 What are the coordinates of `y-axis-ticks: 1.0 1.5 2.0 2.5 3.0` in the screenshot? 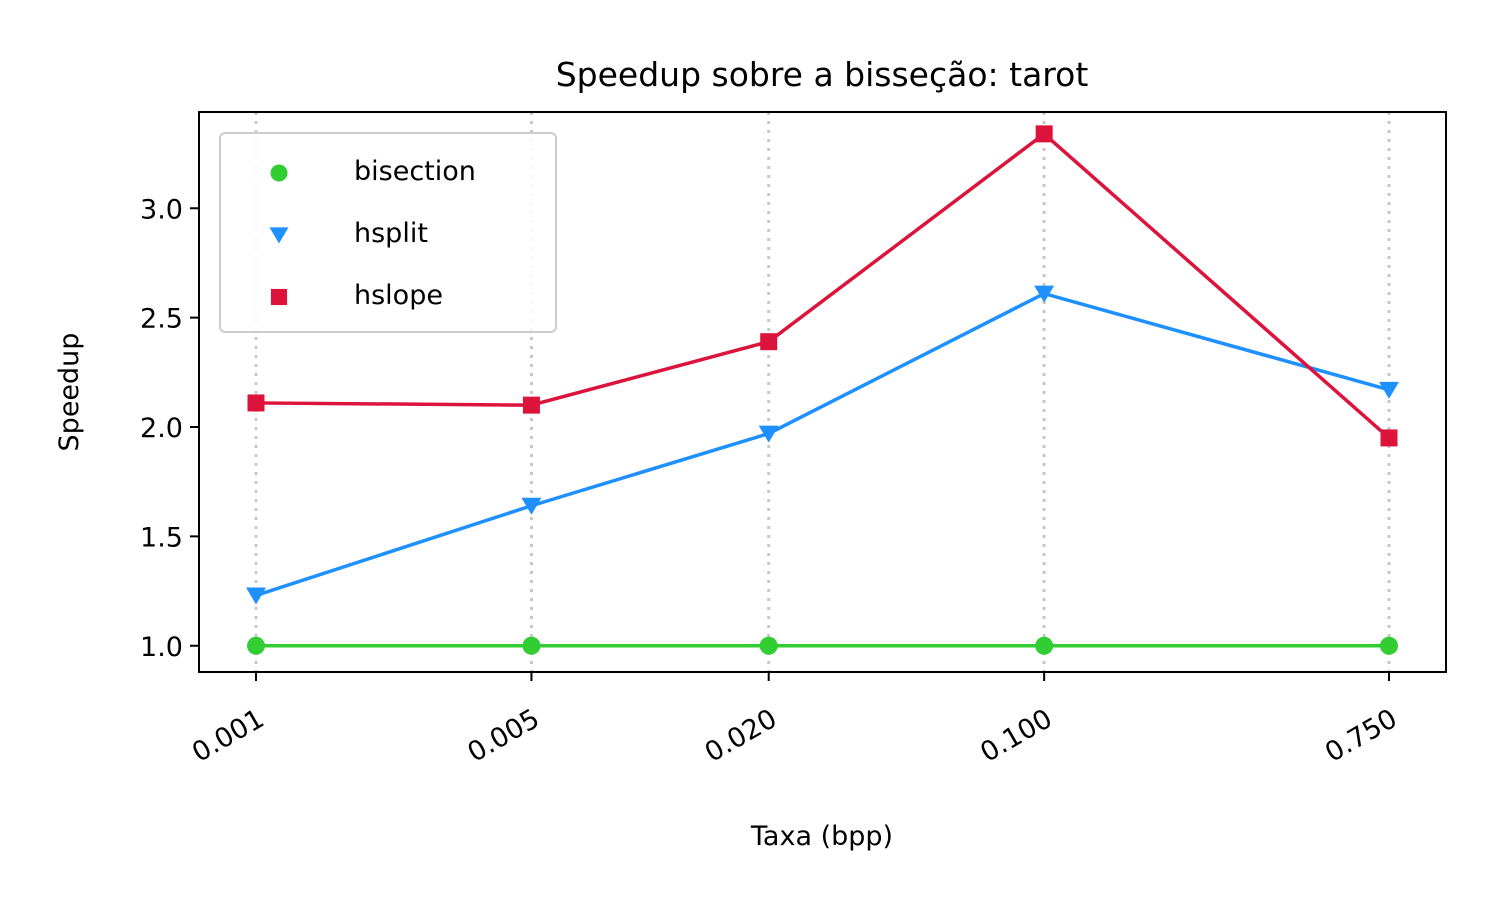 It's located at (169, 428).